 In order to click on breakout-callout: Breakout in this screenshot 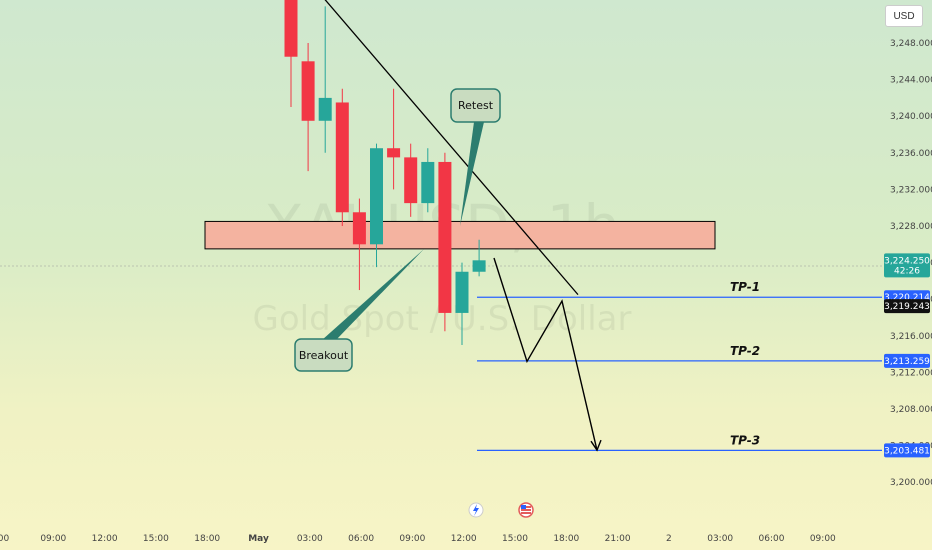, I will do `click(359, 310)`.